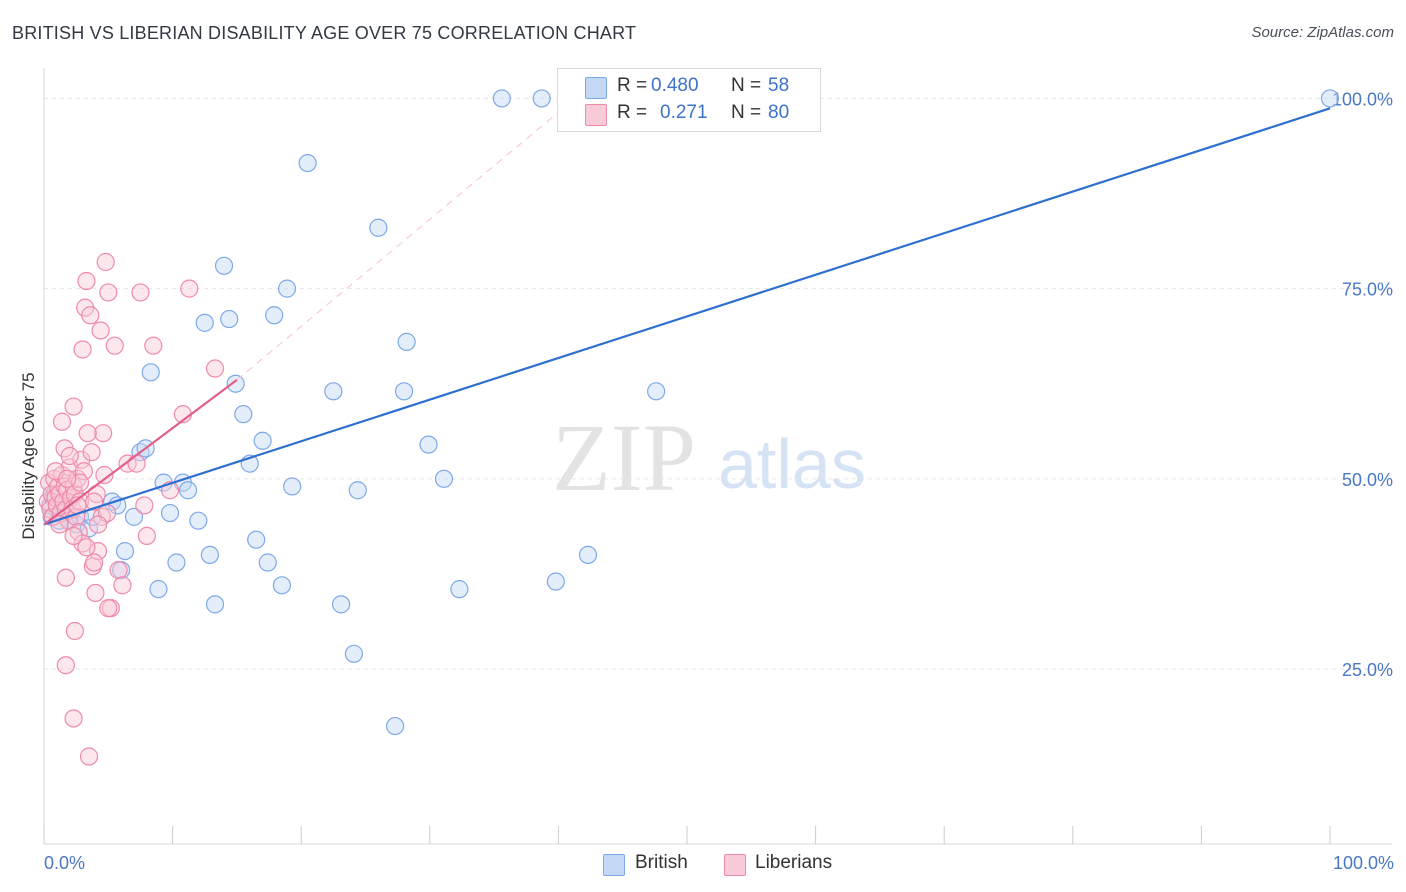 This screenshot has height=892, width=1406. What do you see at coordinates (746, 85) in the screenshot?
I see `legend-n-label: N =` at bounding box center [746, 85].